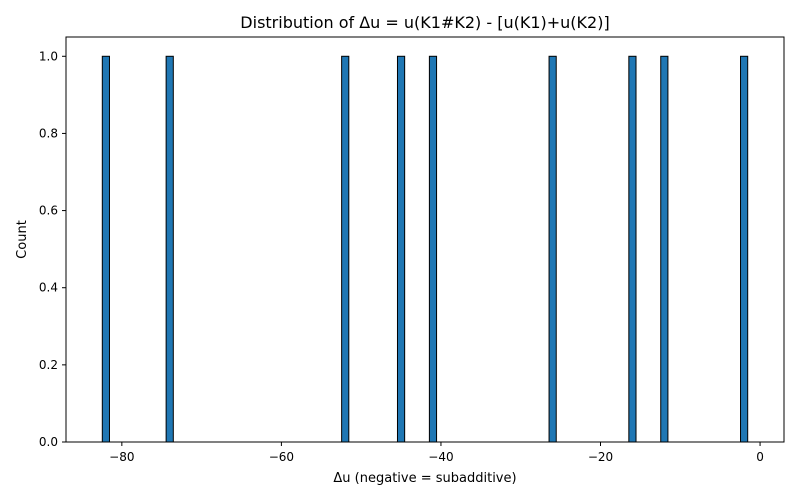 The height and width of the screenshot is (500, 800). Describe the element at coordinates (760, 457) in the screenshot. I see `x-tick-label: 0` at that location.